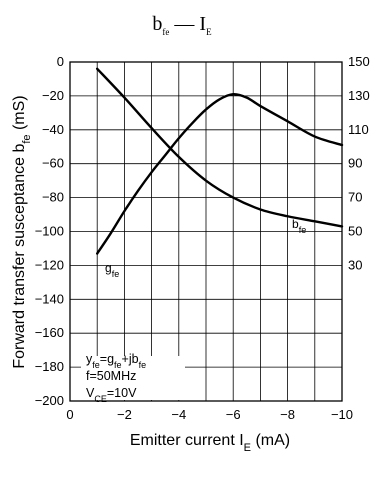 The height and width of the screenshot is (483, 389). Describe the element at coordinates (49, 366) in the screenshot. I see `left-tick-label: −180` at that location.